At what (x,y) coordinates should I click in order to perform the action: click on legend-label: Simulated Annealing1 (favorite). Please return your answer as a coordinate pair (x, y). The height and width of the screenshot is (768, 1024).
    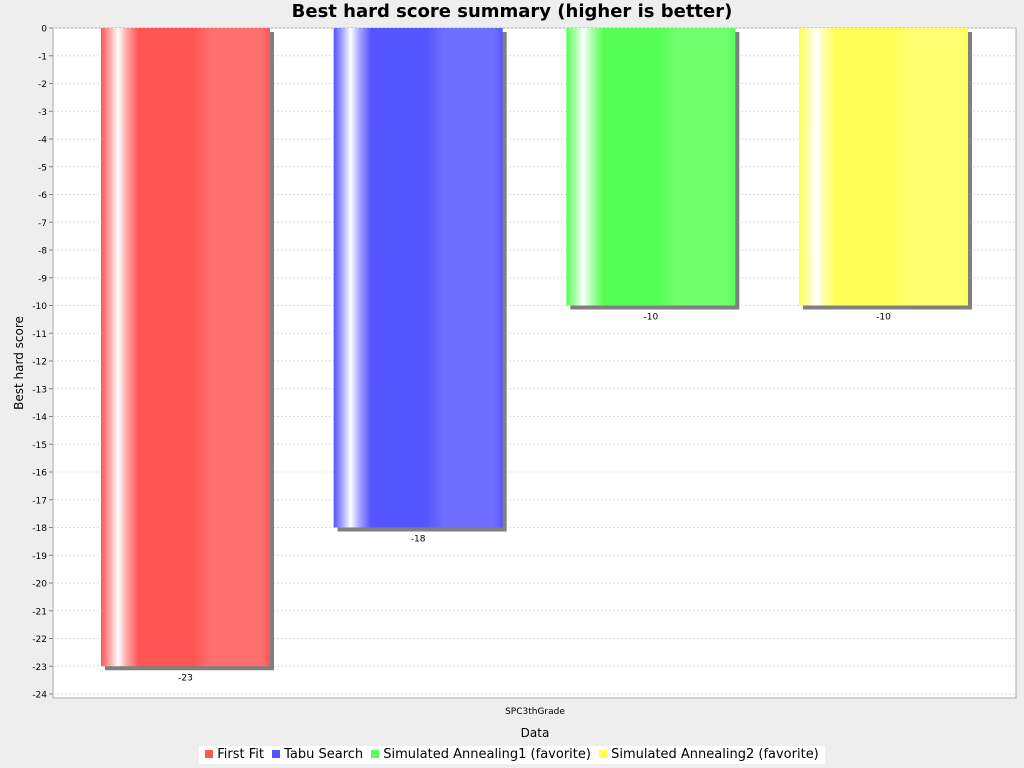
    Looking at the image, I should click on (487, 754).